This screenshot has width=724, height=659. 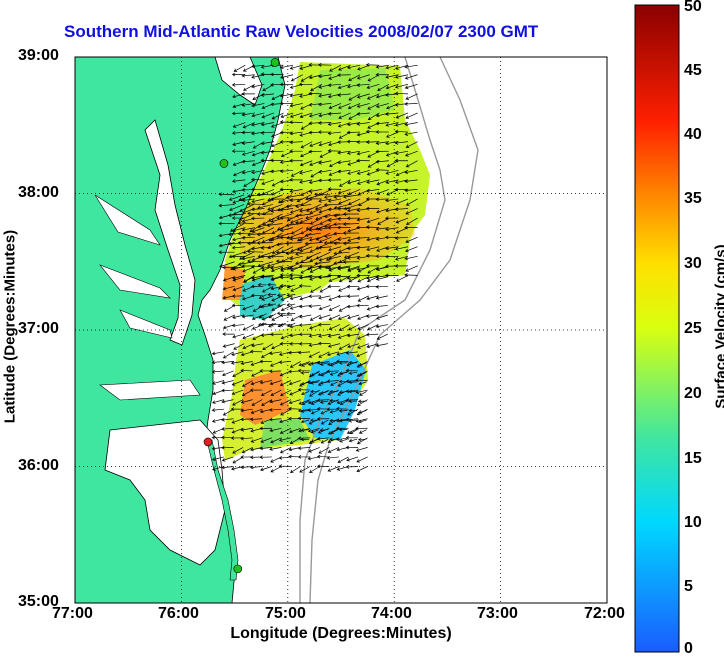 I want to click on velocity-orange-west, so click(x=233, y=282).